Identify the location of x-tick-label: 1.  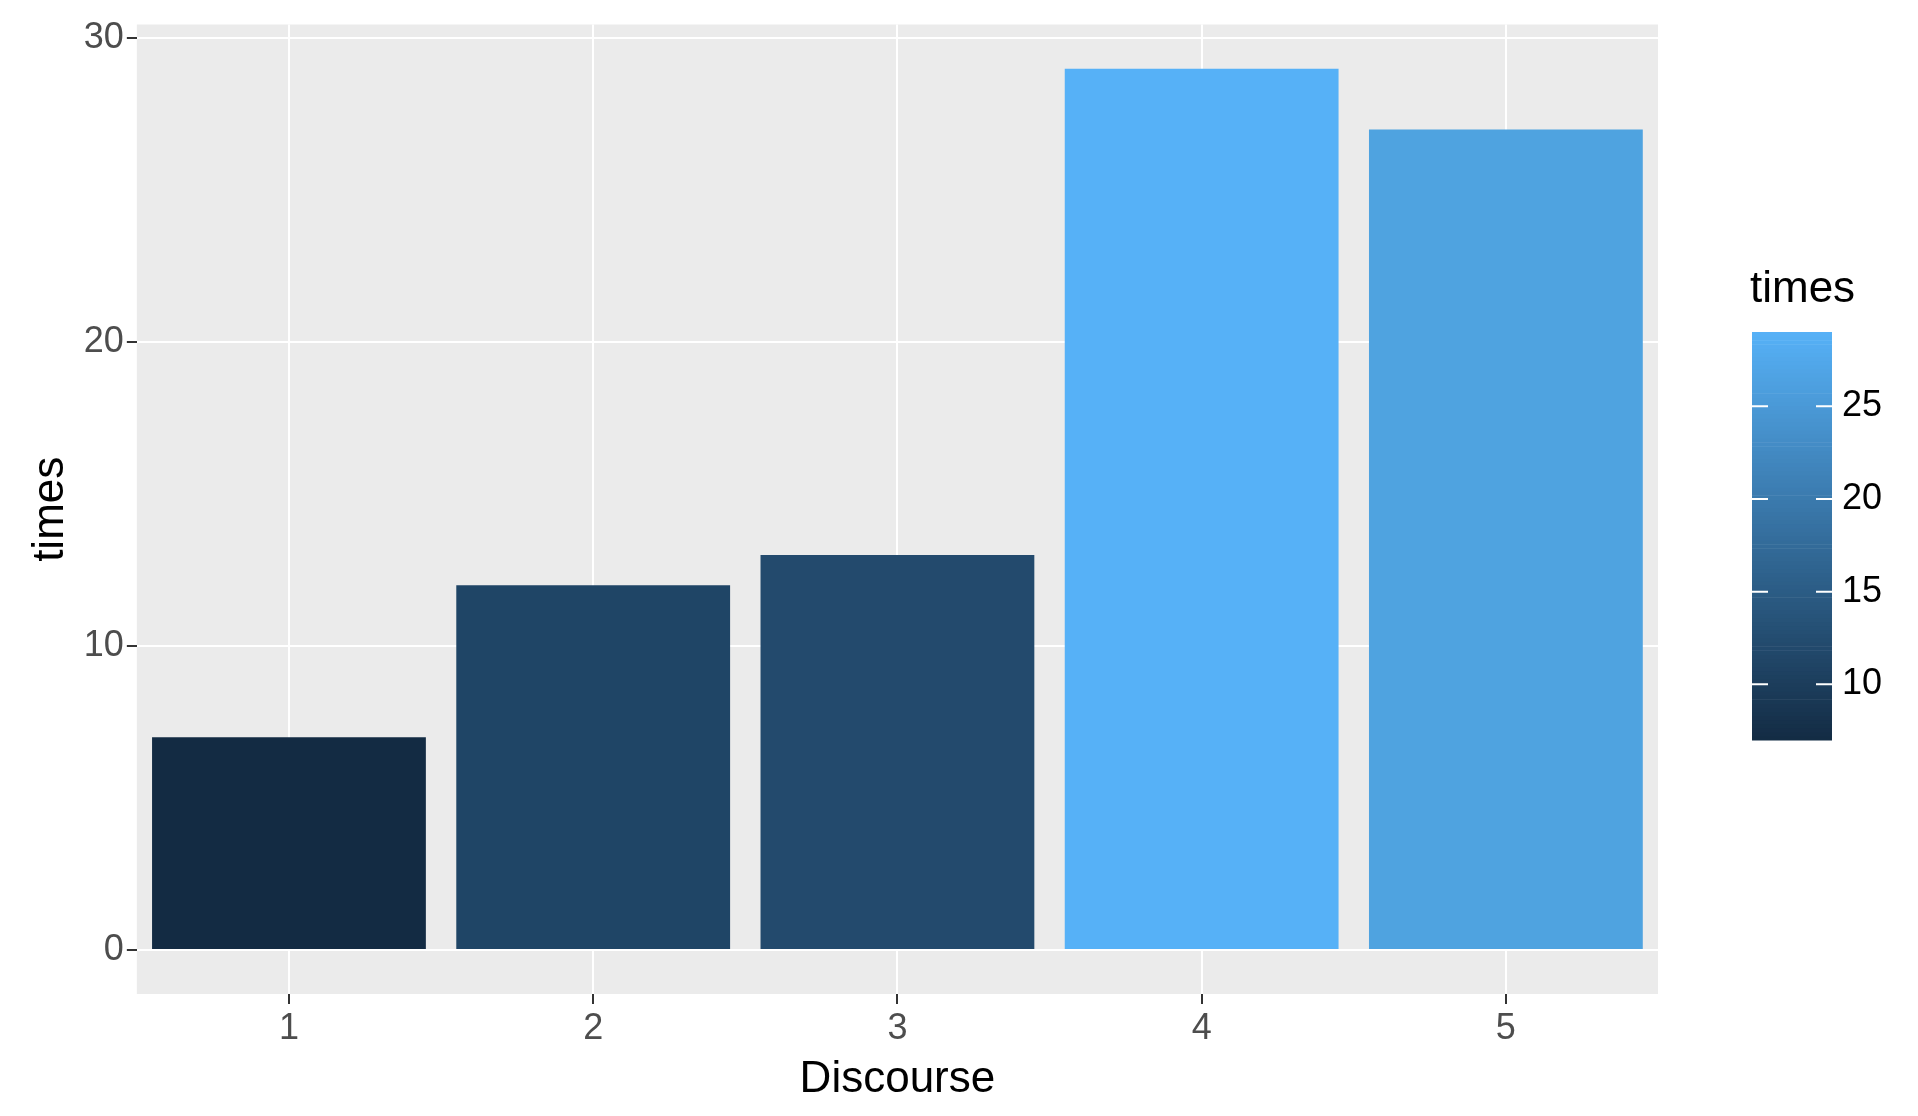
(288, 1026).